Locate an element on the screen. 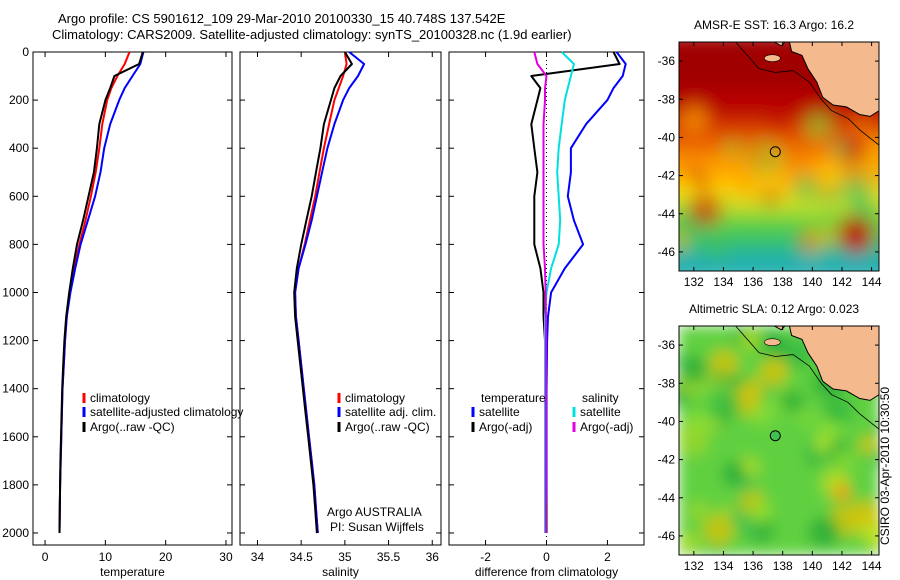 This screenshot has height=580, width=900. float-marker is located at coordinates (775, 436).